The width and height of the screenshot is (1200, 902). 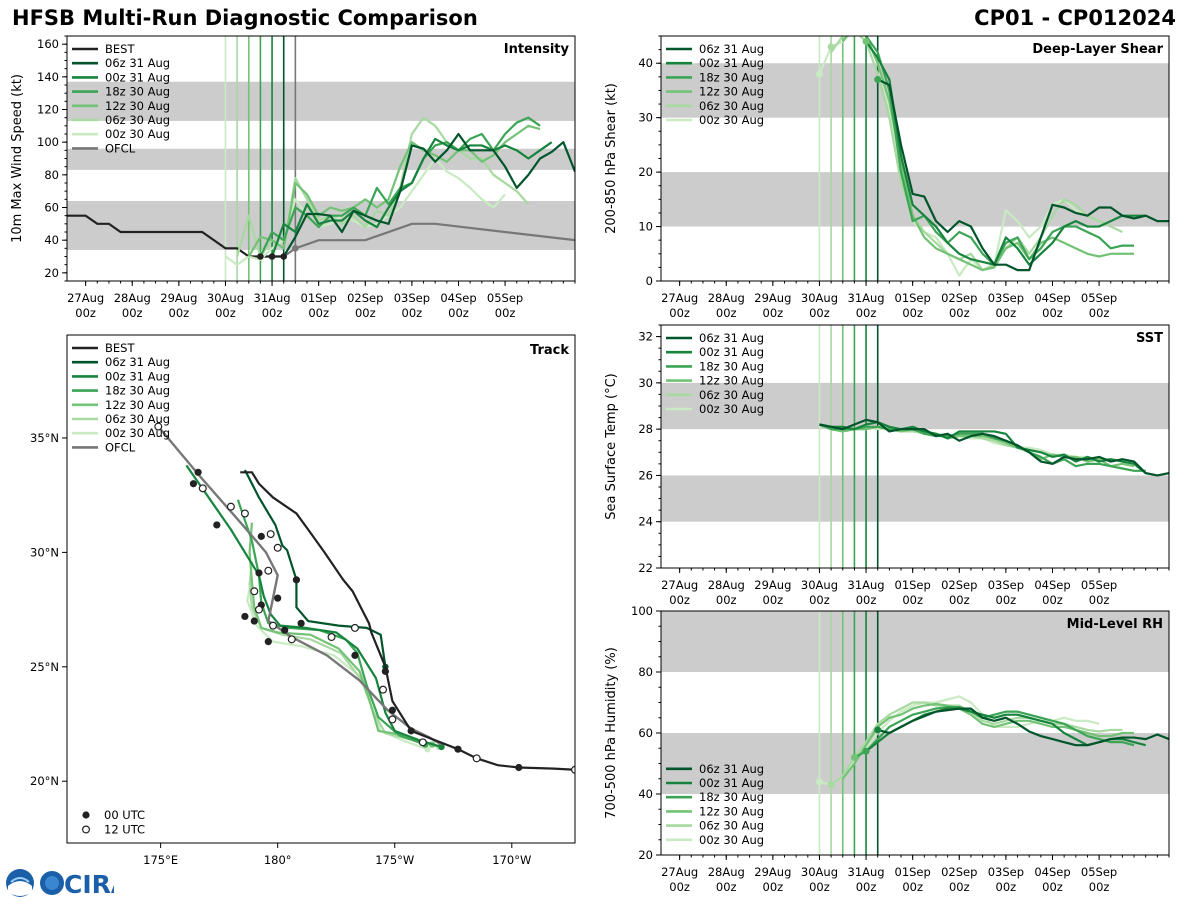 What do you see at coordinates (726, 313) in the screenshot?
I see `shear-xtick-hour-1: 00z` at bounding box center [726, 313].